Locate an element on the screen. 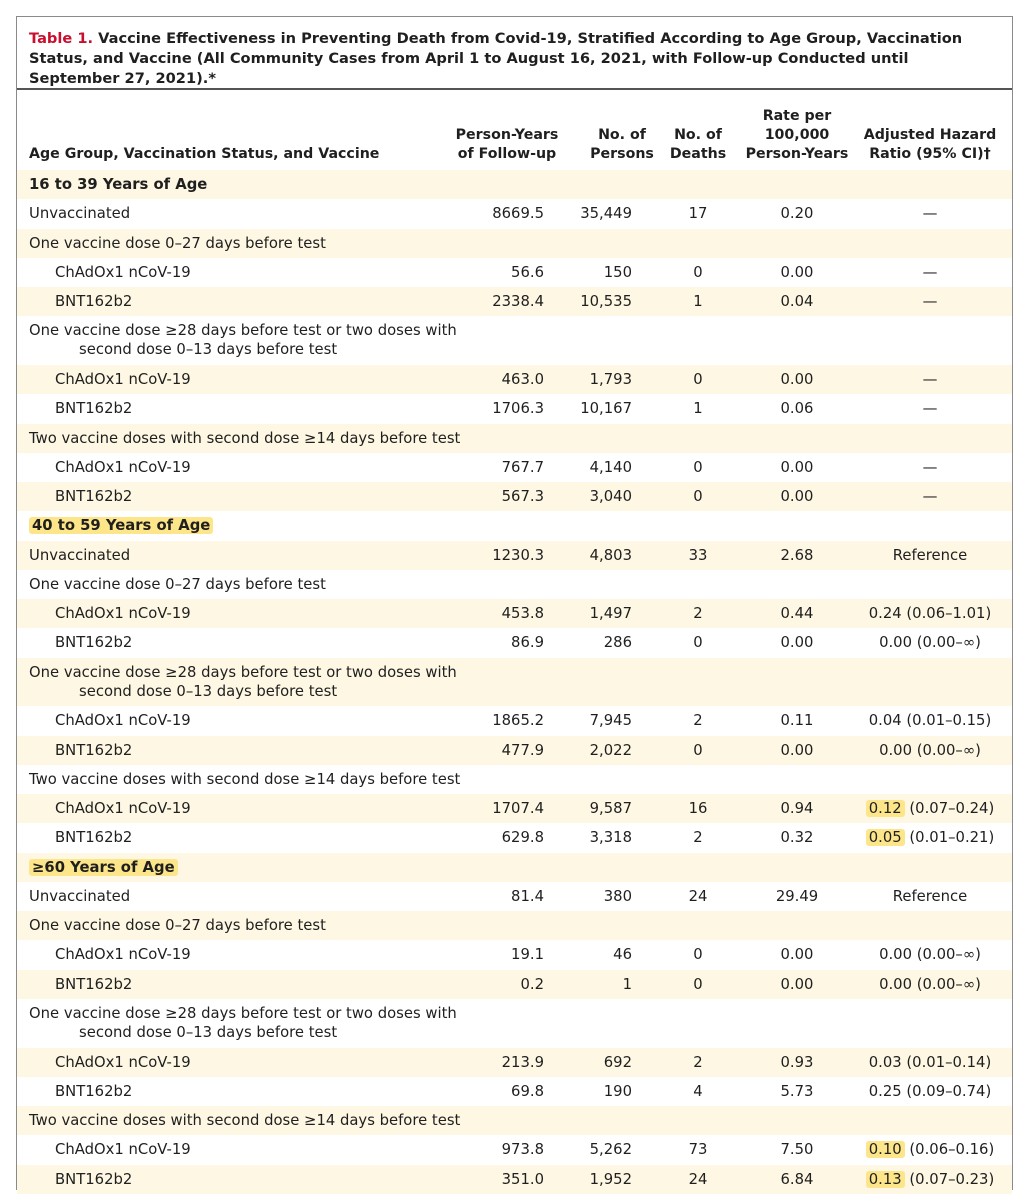 Image resolution: width=1031 pixels, height=1200 pixels. vaccine-row: BNT162b2 567.3 3,040 0 0.00 — is located at coordinates (514, 497).